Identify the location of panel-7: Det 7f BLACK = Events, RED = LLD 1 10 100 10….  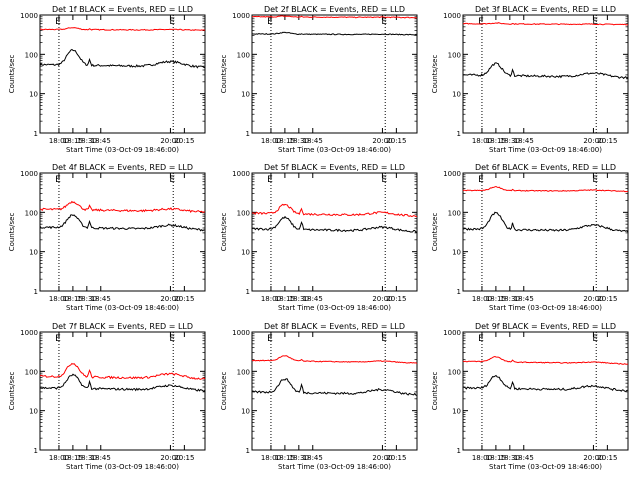
(107, 396).